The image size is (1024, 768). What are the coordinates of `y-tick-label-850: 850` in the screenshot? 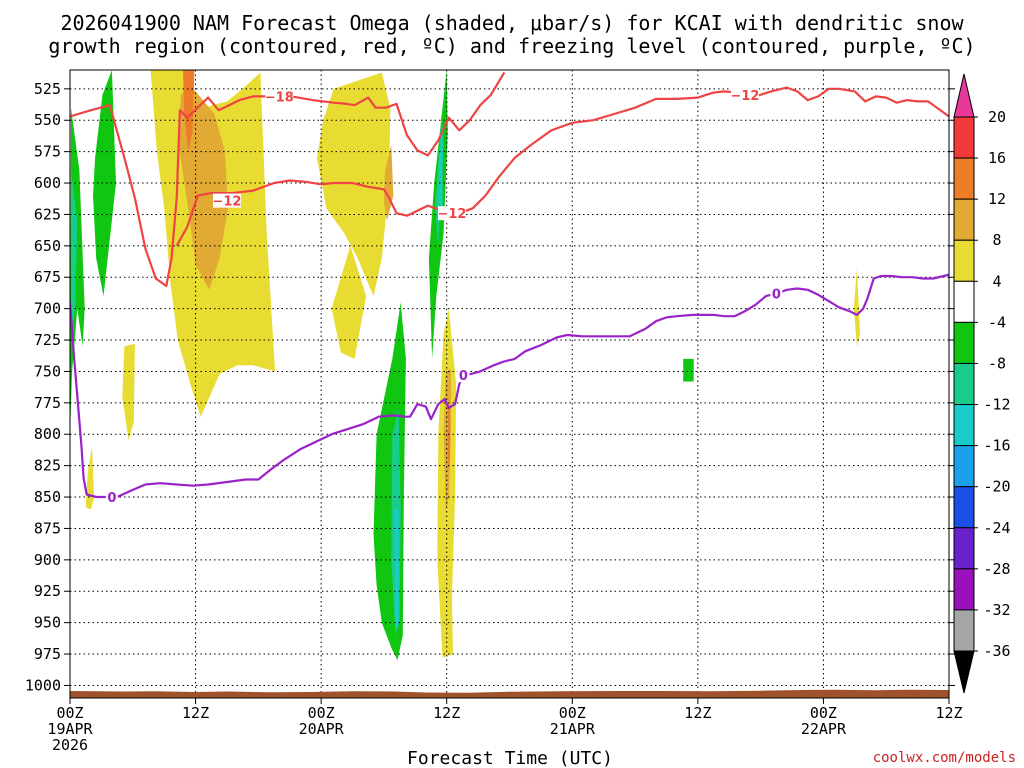 It's located at (47, 497).